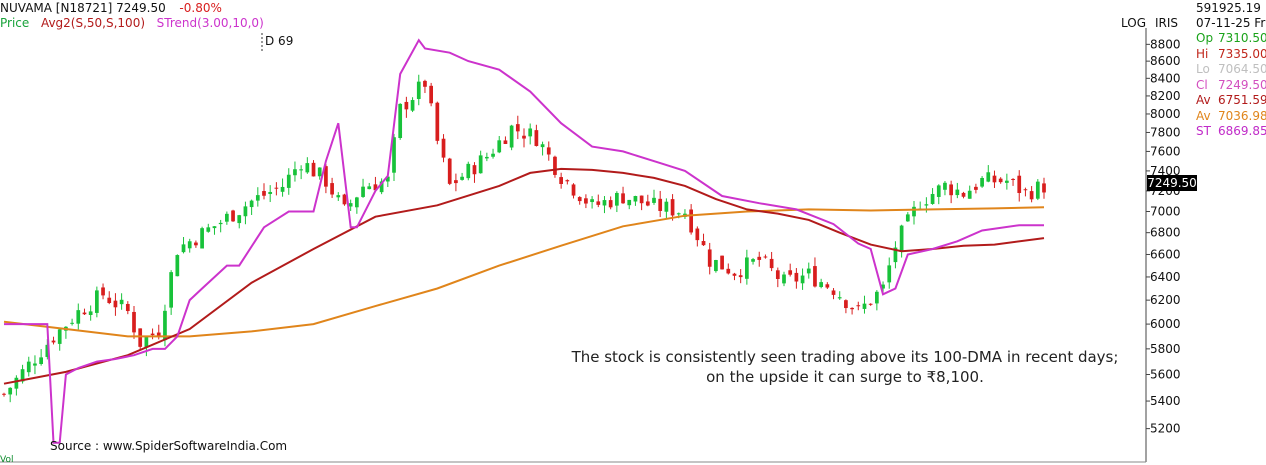 Image resolution: width=1266 pixels, height=465 pixels. Describe the element at coordinates (210, 23) in the screenshot. I see `legend-strend: STrend(3.00,10,0)` at that location.